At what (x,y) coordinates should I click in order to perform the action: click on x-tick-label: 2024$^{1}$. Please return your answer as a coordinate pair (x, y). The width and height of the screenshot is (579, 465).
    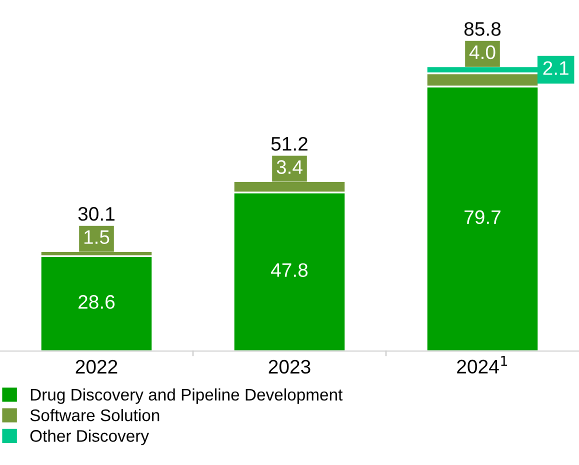
    Looking at the image, I should click on (482, 365).